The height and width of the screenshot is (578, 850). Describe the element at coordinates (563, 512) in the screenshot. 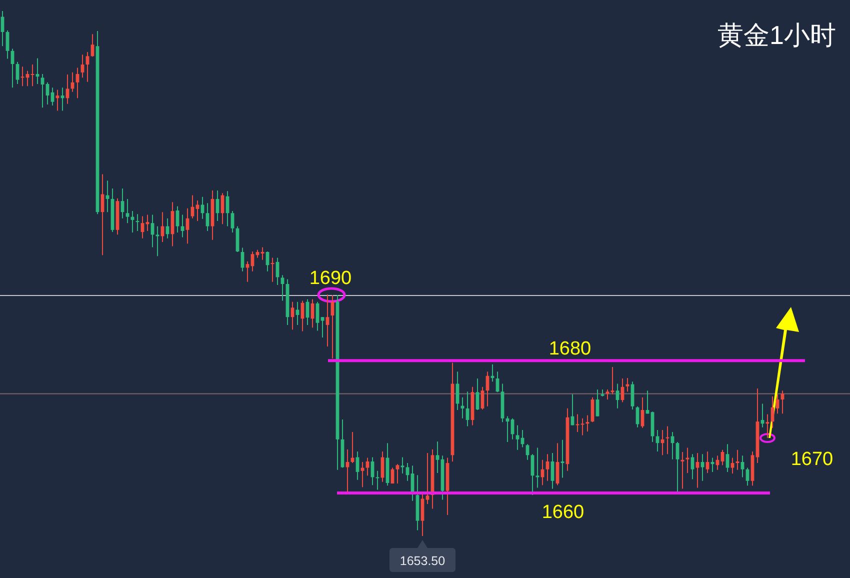

I see `annotation: 1660` at that location.